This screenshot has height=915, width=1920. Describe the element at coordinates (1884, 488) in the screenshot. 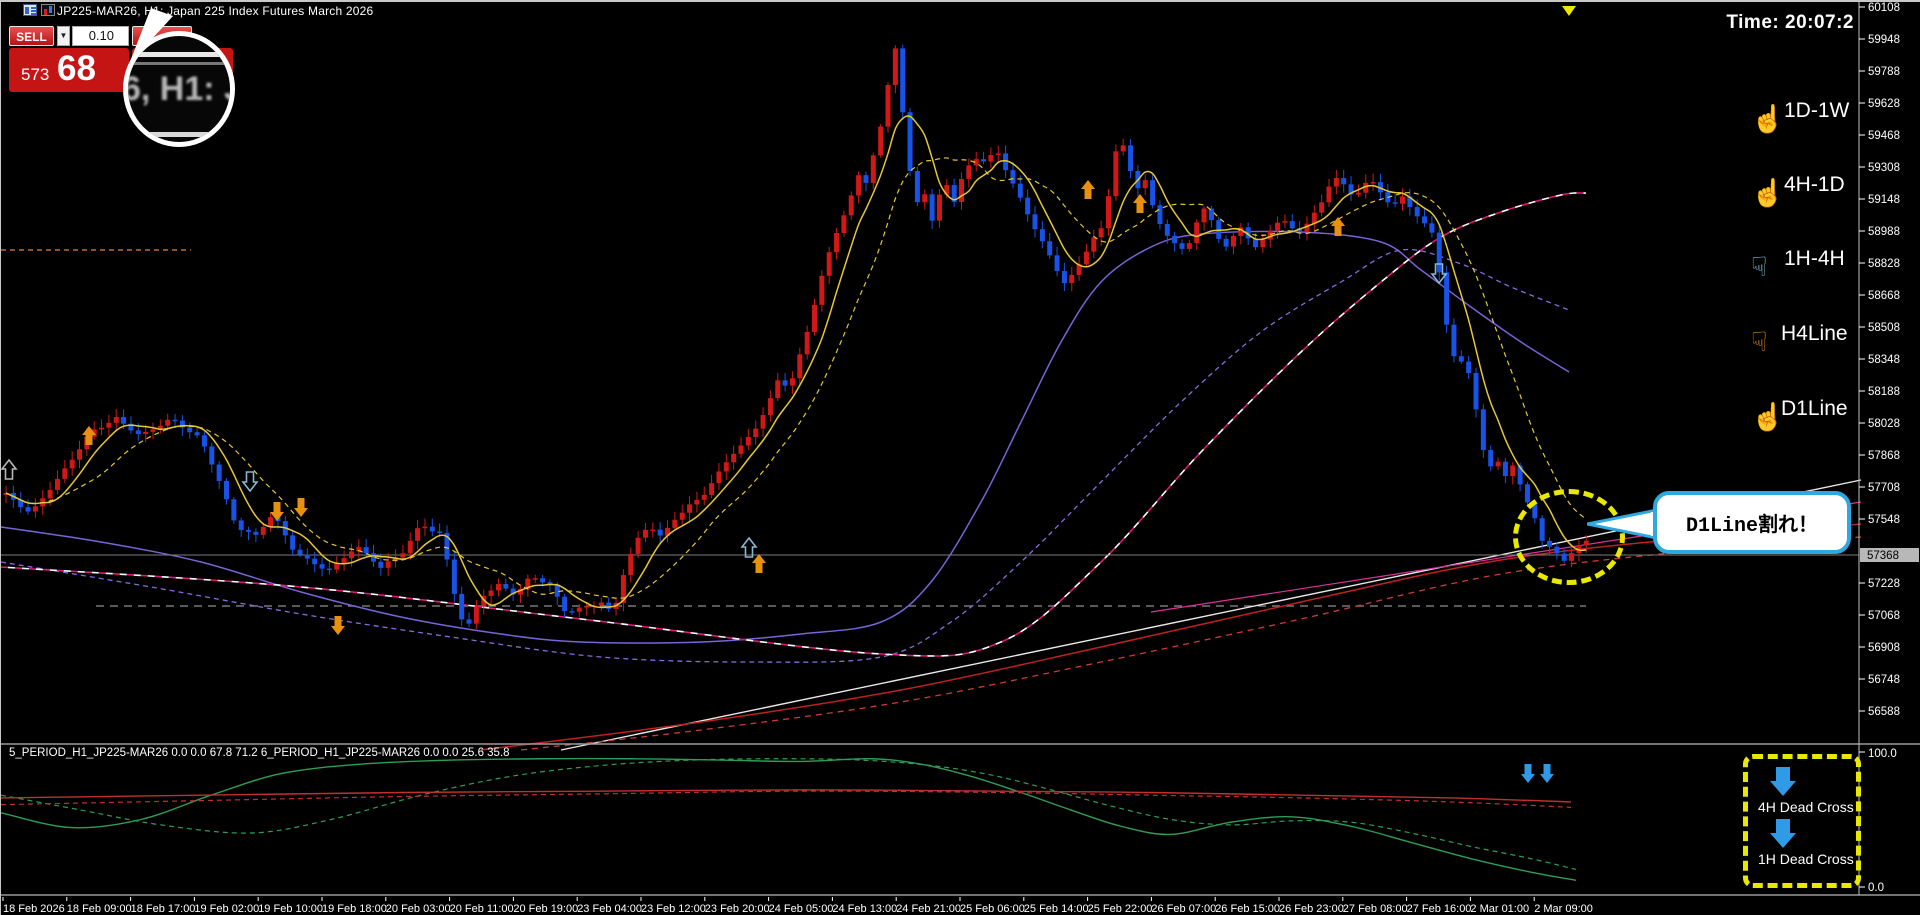

I see `price-tick-label: 57708` at that location.